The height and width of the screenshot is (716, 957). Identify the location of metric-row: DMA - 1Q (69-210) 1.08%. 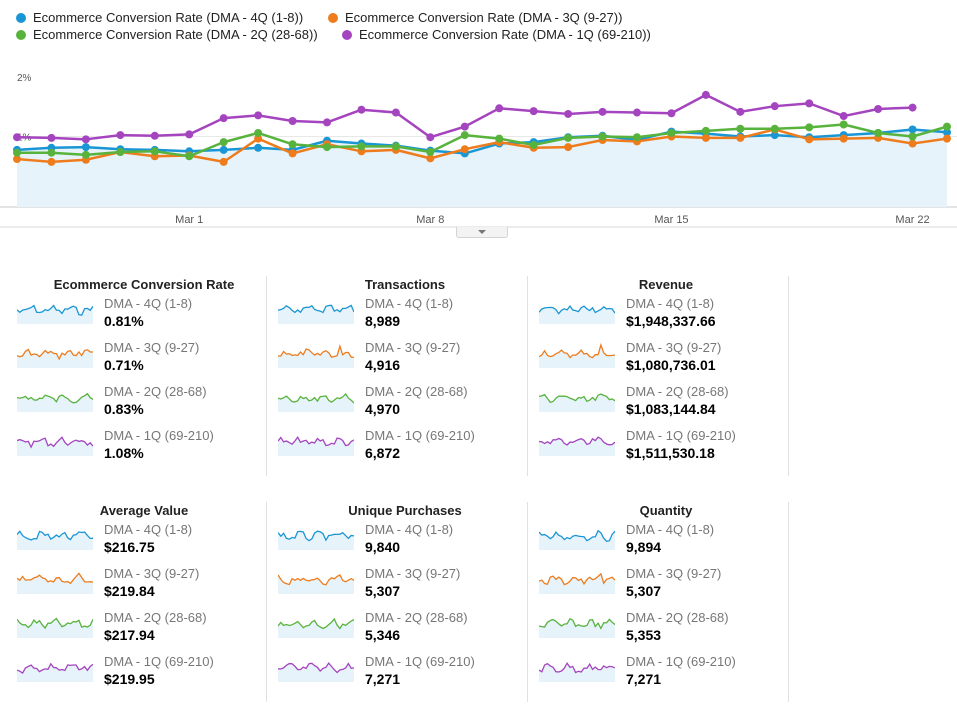
(144, 448).